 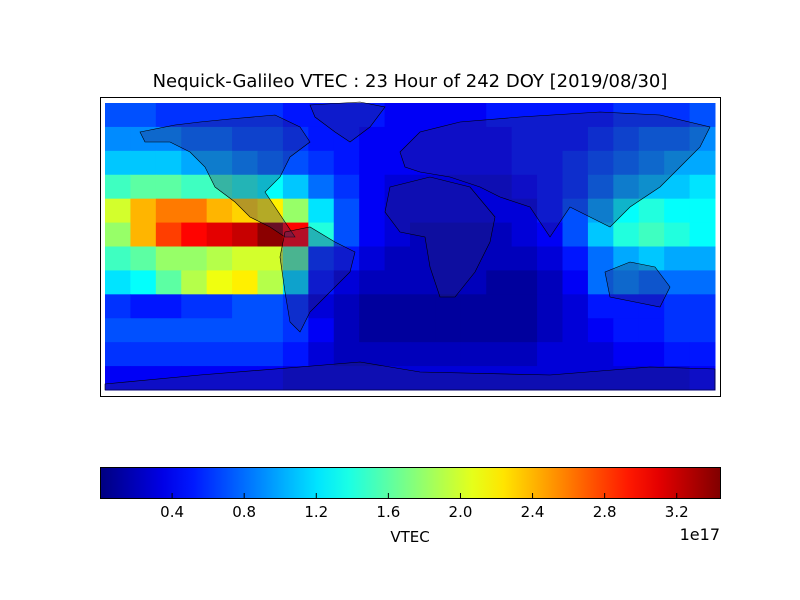 I want to click on south-america, so click(x=317, y=279).